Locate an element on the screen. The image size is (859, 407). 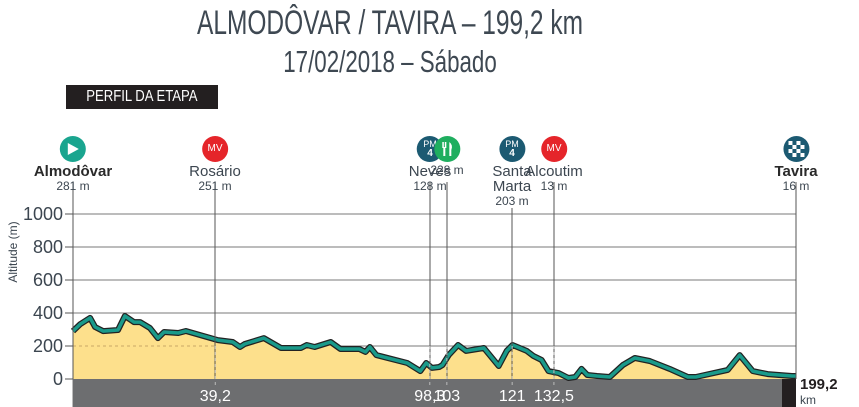
y-axis: 0 200 400 600 800 1000 is located at coordinates (48, 296).